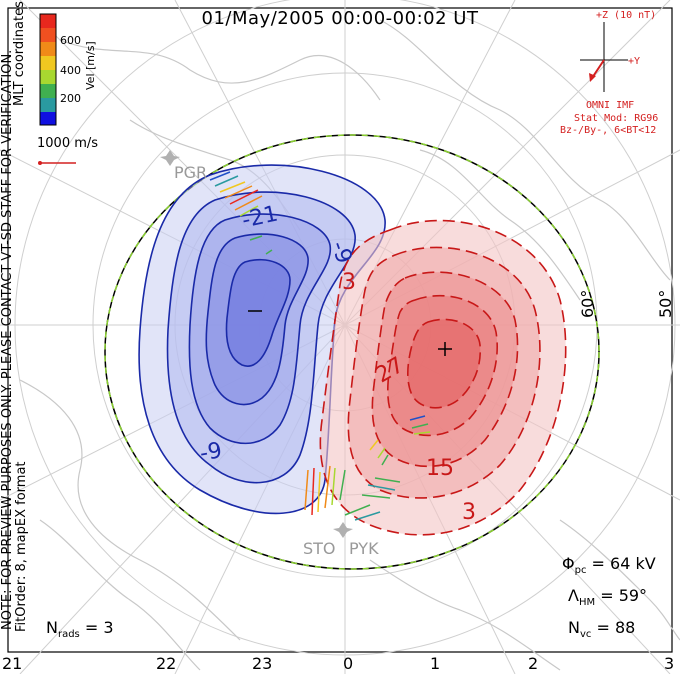  Describe the element at coordinates (616, 627) in the screenshot. I see `n-vc-value: = 88` at that location.